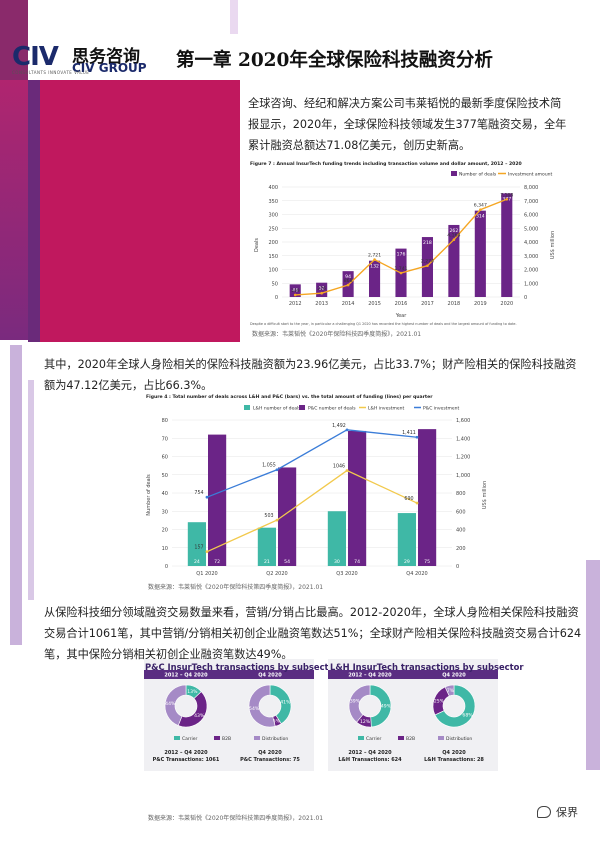  What do you see at coordinates (525, 298) in the screenshot?
I see `y2-tick-label: 0` at bounding box center [525, 298].